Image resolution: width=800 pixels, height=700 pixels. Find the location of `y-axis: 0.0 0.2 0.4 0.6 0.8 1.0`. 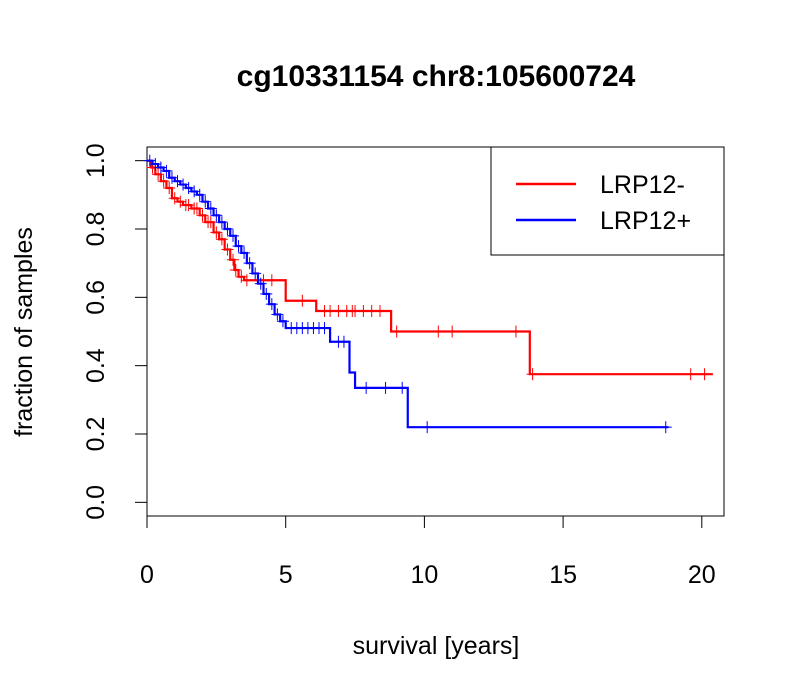

y-axis: 0.0 0.2 0.4 0.6 0.8 1.0 is located at coordinates (115, 331).